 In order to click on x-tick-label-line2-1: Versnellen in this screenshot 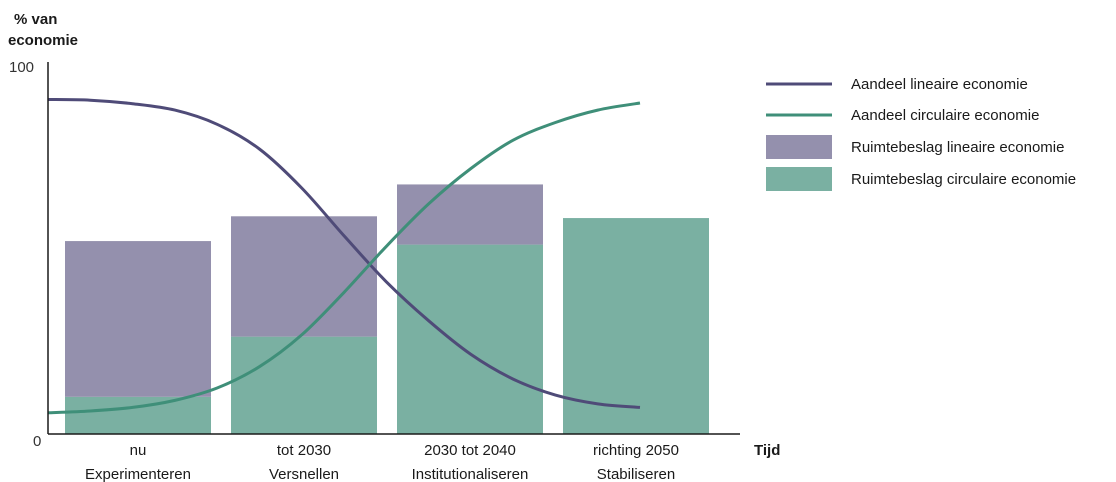, I will do `click(304, 474)`.